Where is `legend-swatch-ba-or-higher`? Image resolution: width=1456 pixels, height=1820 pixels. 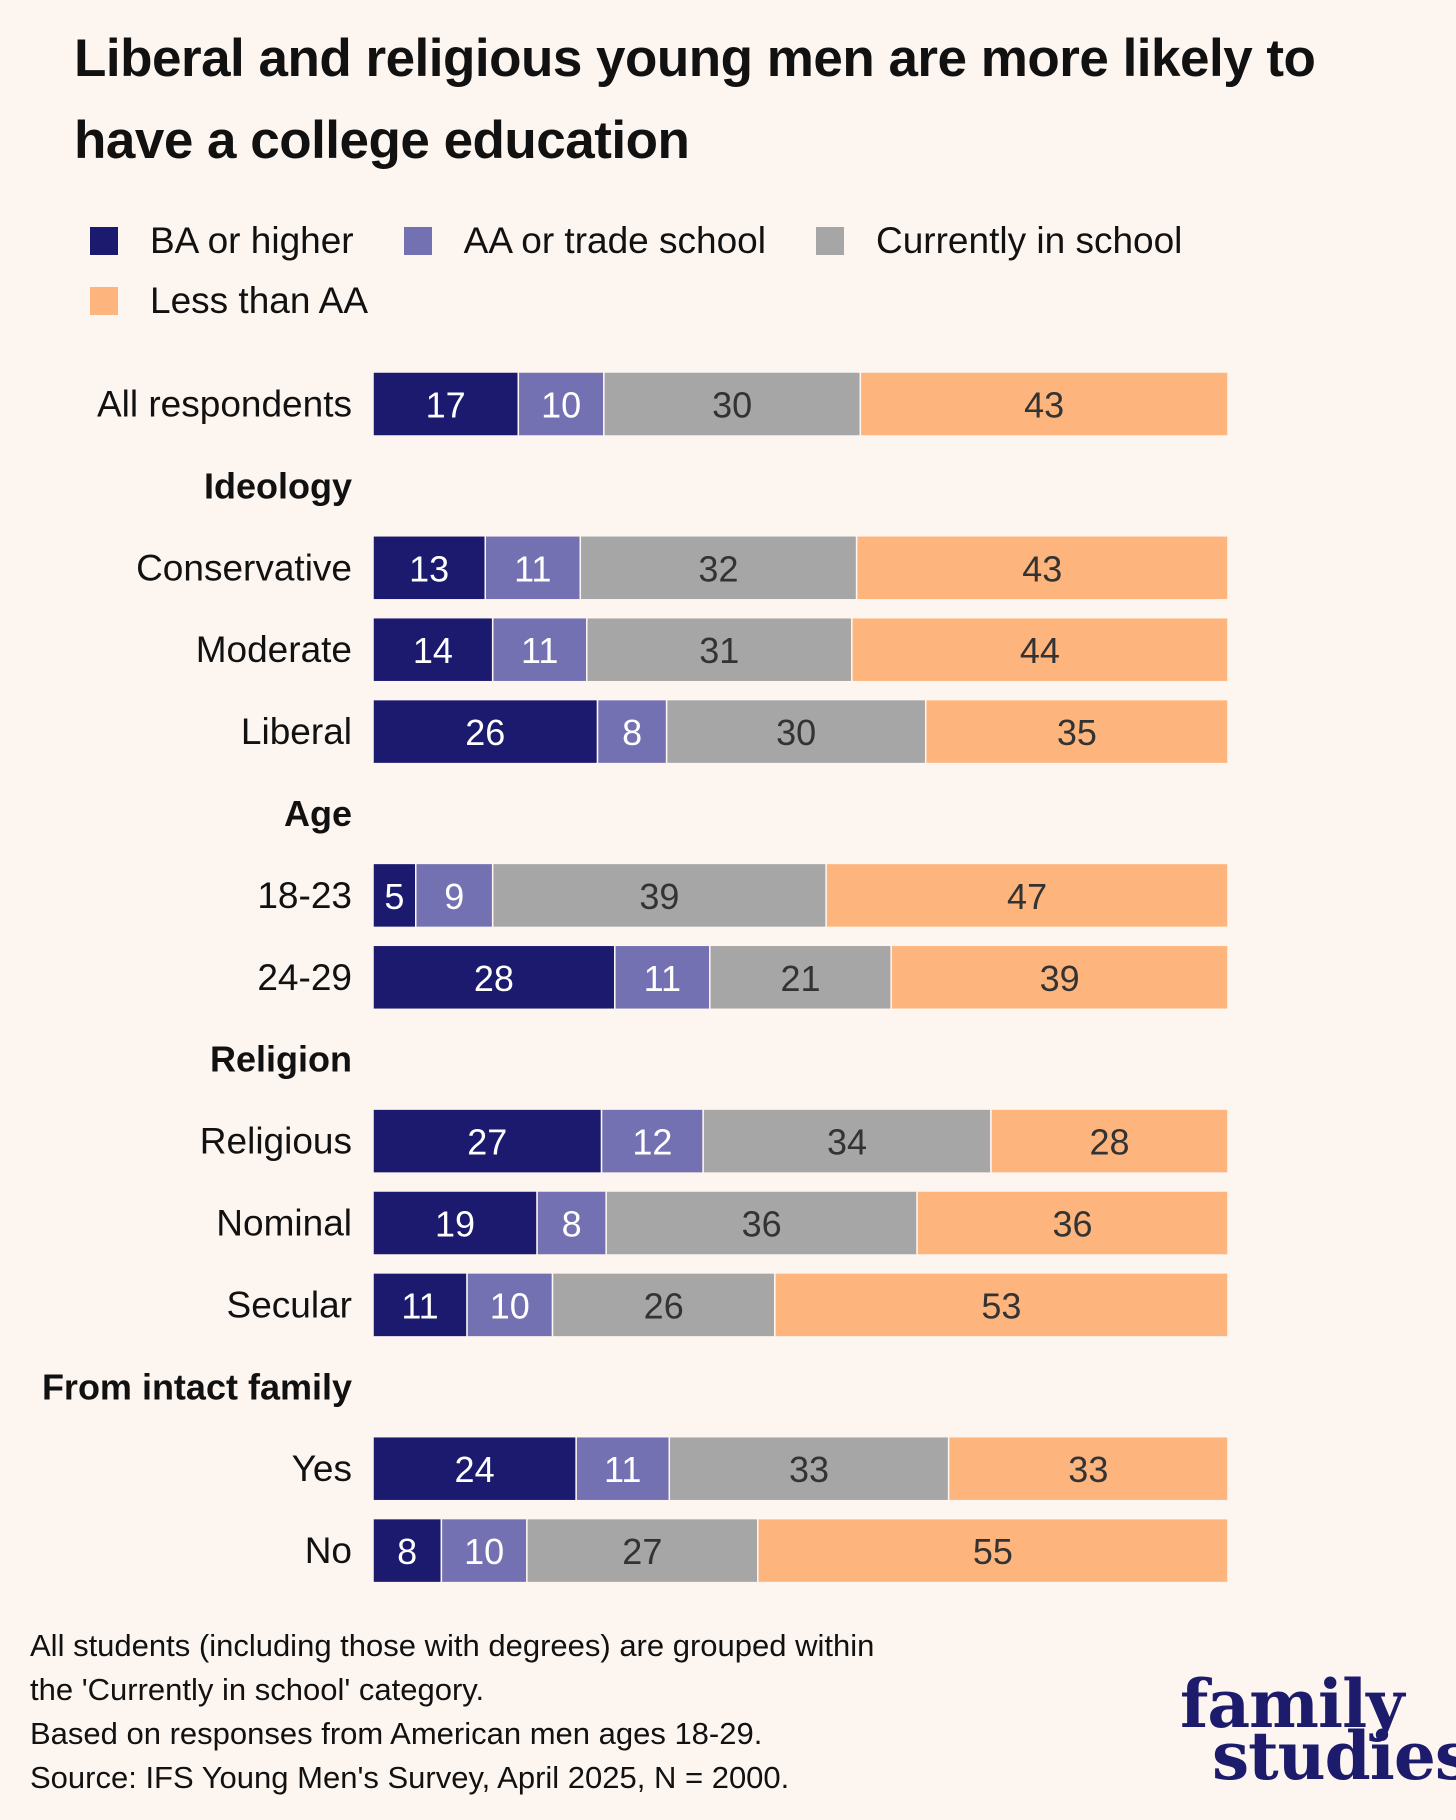 legend-swatch-ba-or-higher is located at coordinates (104, 241).